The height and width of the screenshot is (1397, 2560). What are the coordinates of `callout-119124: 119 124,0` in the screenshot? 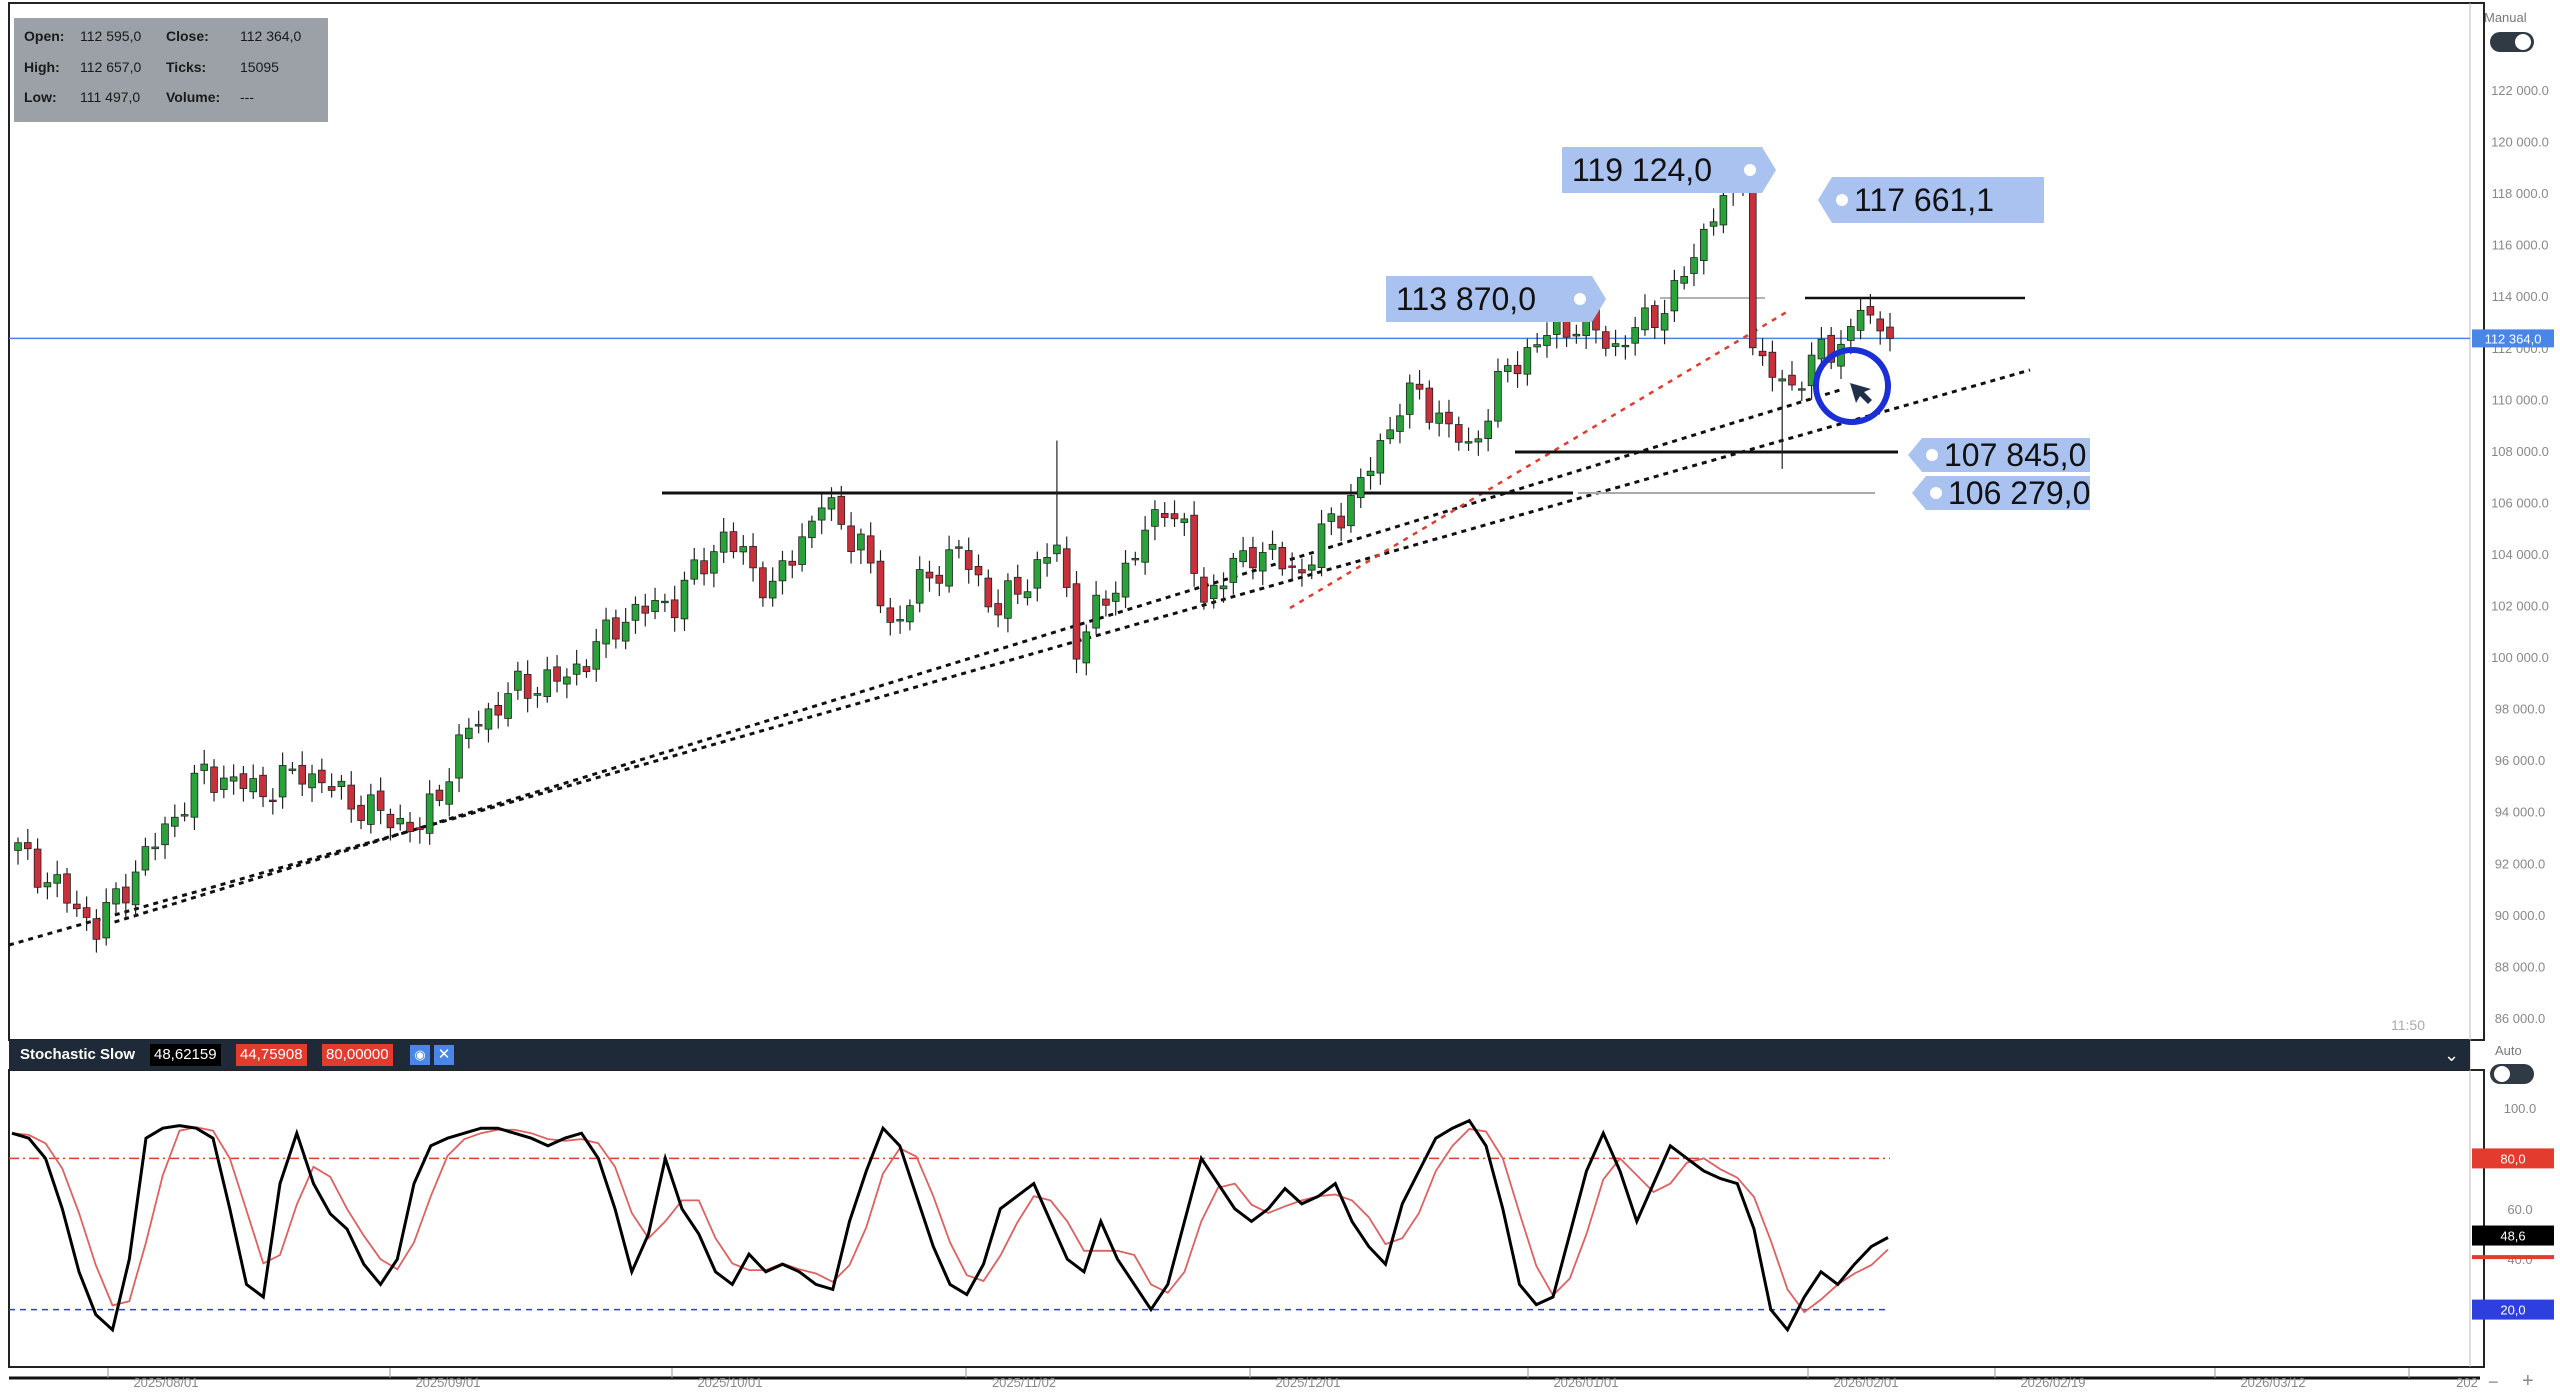 It's located at (1669, 170).